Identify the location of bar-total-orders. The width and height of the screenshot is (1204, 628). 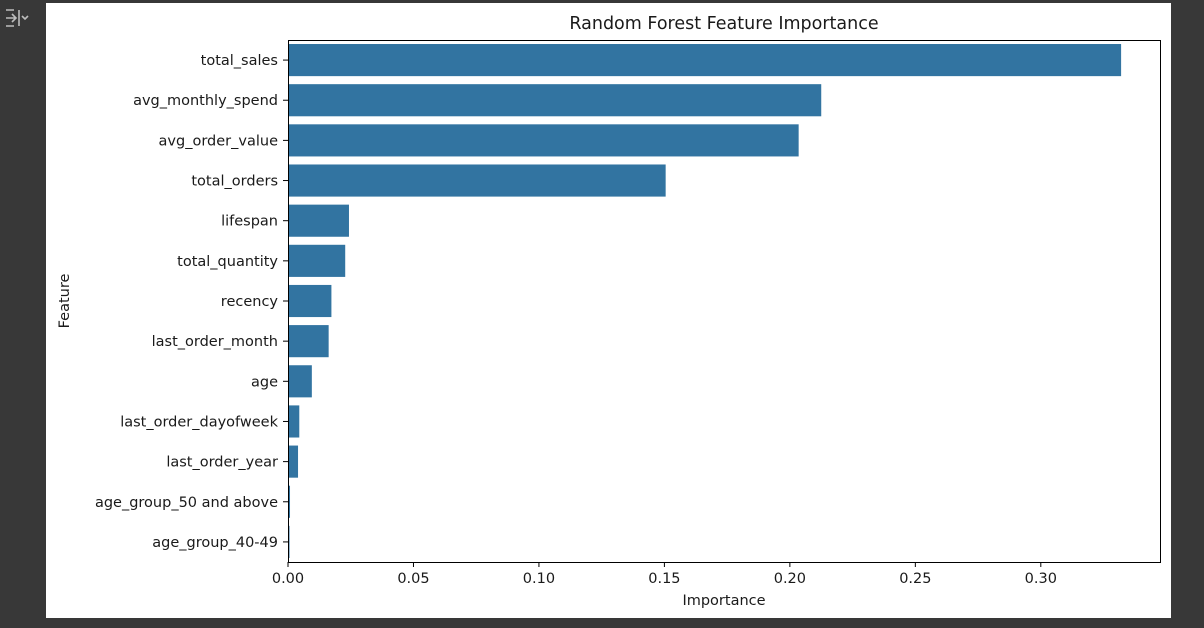
(477, 180).